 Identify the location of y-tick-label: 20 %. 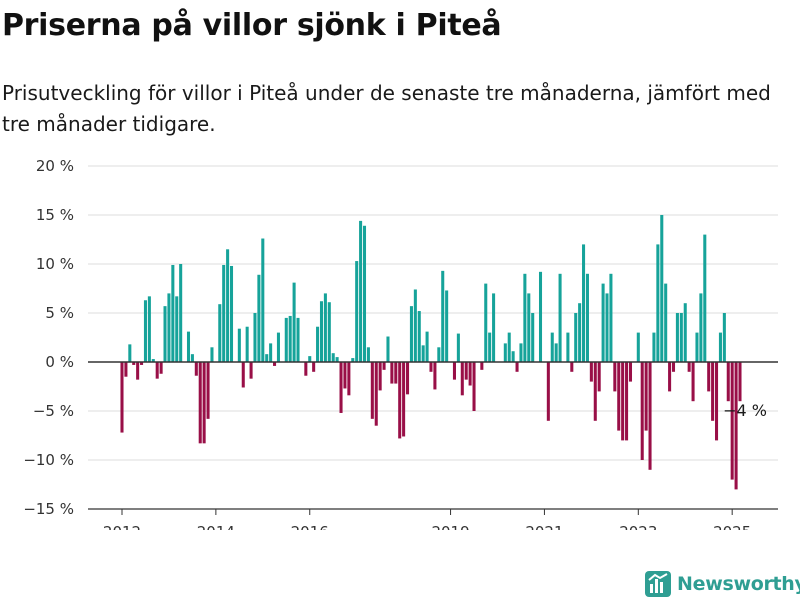
(55, 166).